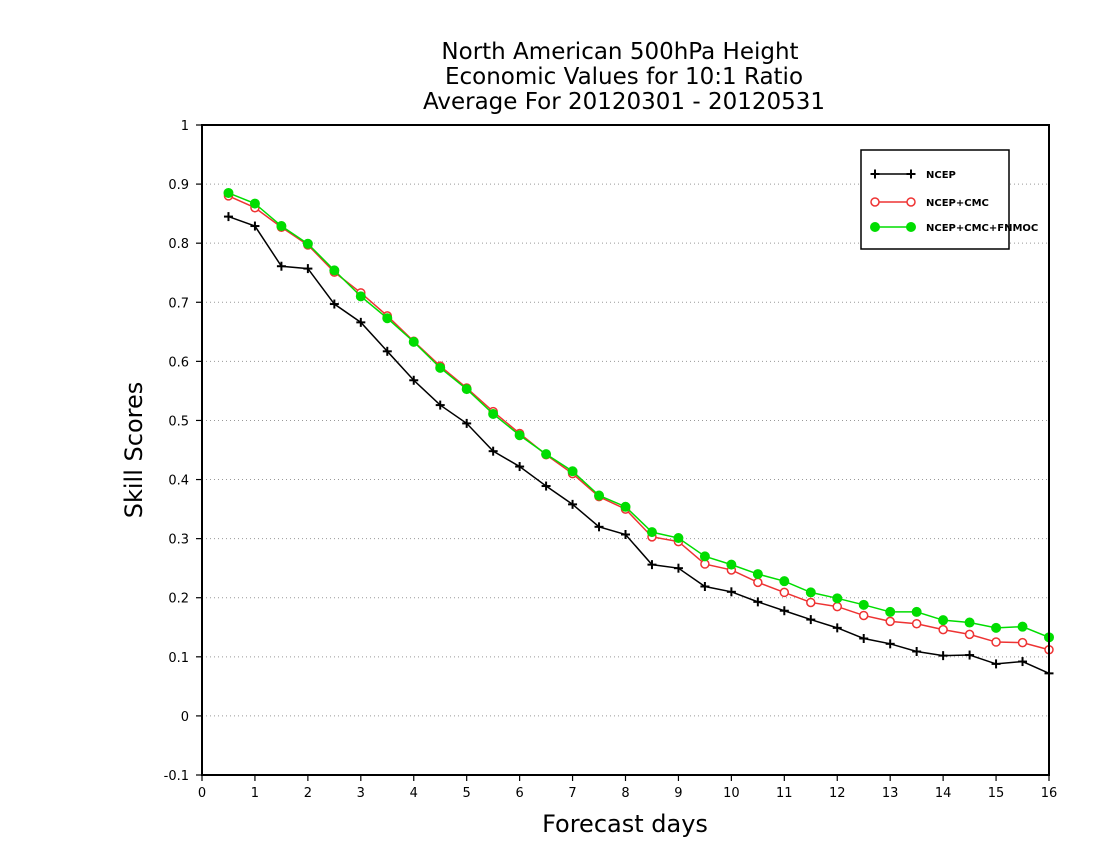 The image size is (1100, 850). What do you see at coordinates (178, 185) in the screenshot?
I see `y-tick-label: 0.9` at bounding box center [178, 185].